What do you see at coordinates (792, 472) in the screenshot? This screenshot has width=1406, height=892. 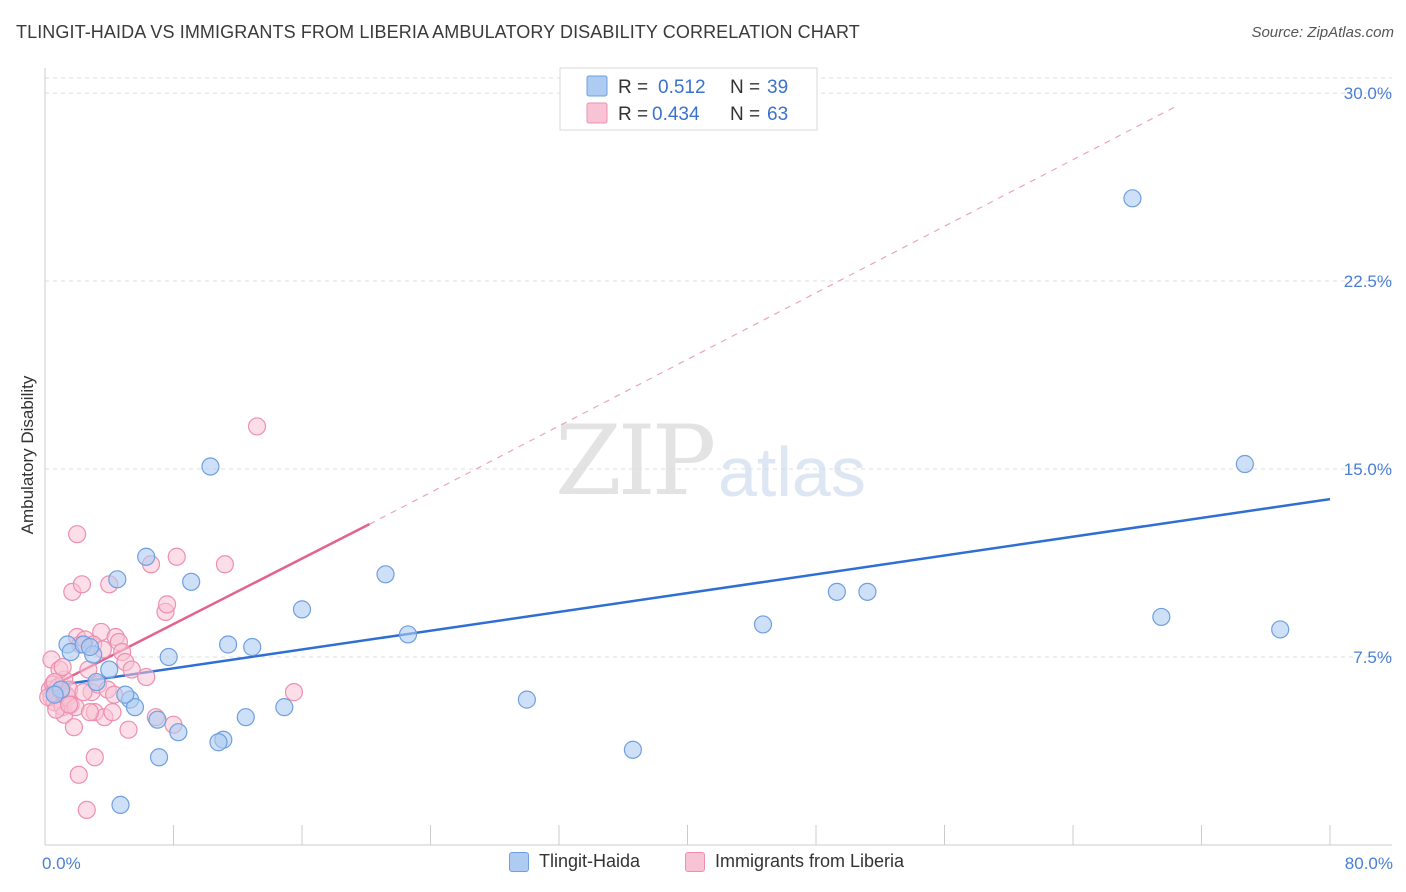 I see `watermark-atlas: atlas` at bounding box center [792, 472].